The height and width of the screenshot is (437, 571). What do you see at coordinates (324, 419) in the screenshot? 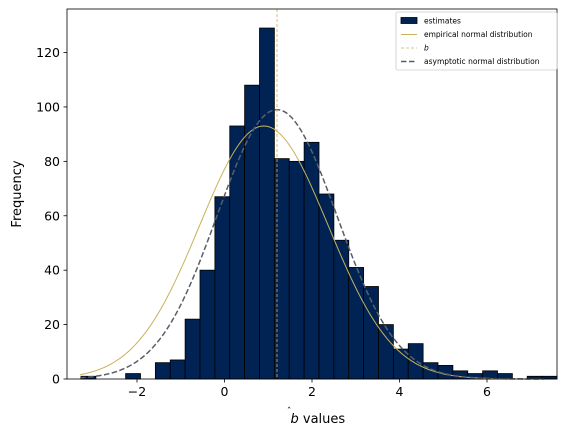
I see `x-axis-label-text: values` at bounding box center [324, 419].